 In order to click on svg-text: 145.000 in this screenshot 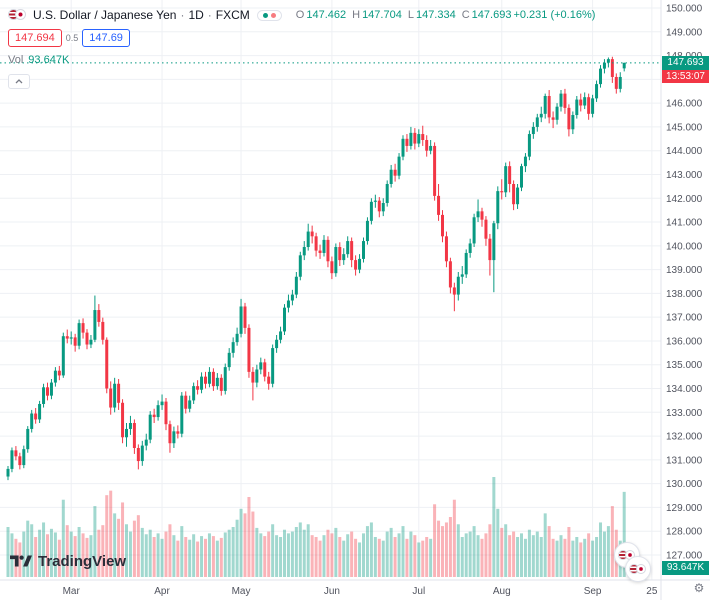, I will do `click(684, 127)`.